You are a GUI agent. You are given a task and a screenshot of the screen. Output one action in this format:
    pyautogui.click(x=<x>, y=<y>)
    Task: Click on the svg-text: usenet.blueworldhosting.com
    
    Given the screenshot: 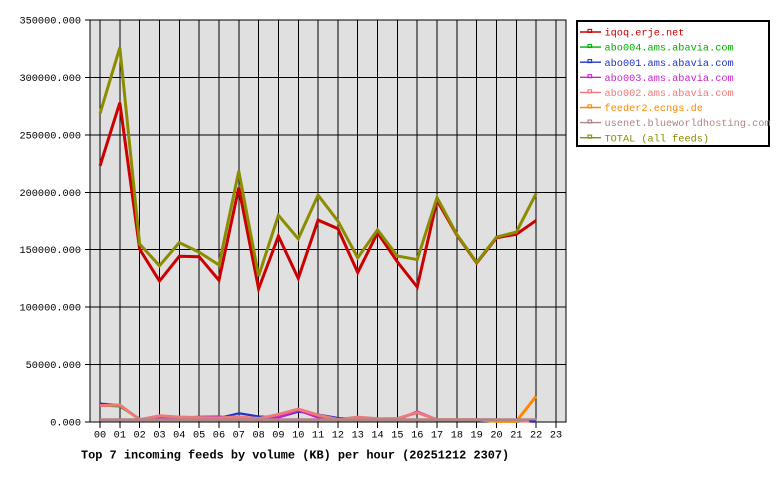 What is the action you would take?
    pyautogui.click(x=688, y=124)
    